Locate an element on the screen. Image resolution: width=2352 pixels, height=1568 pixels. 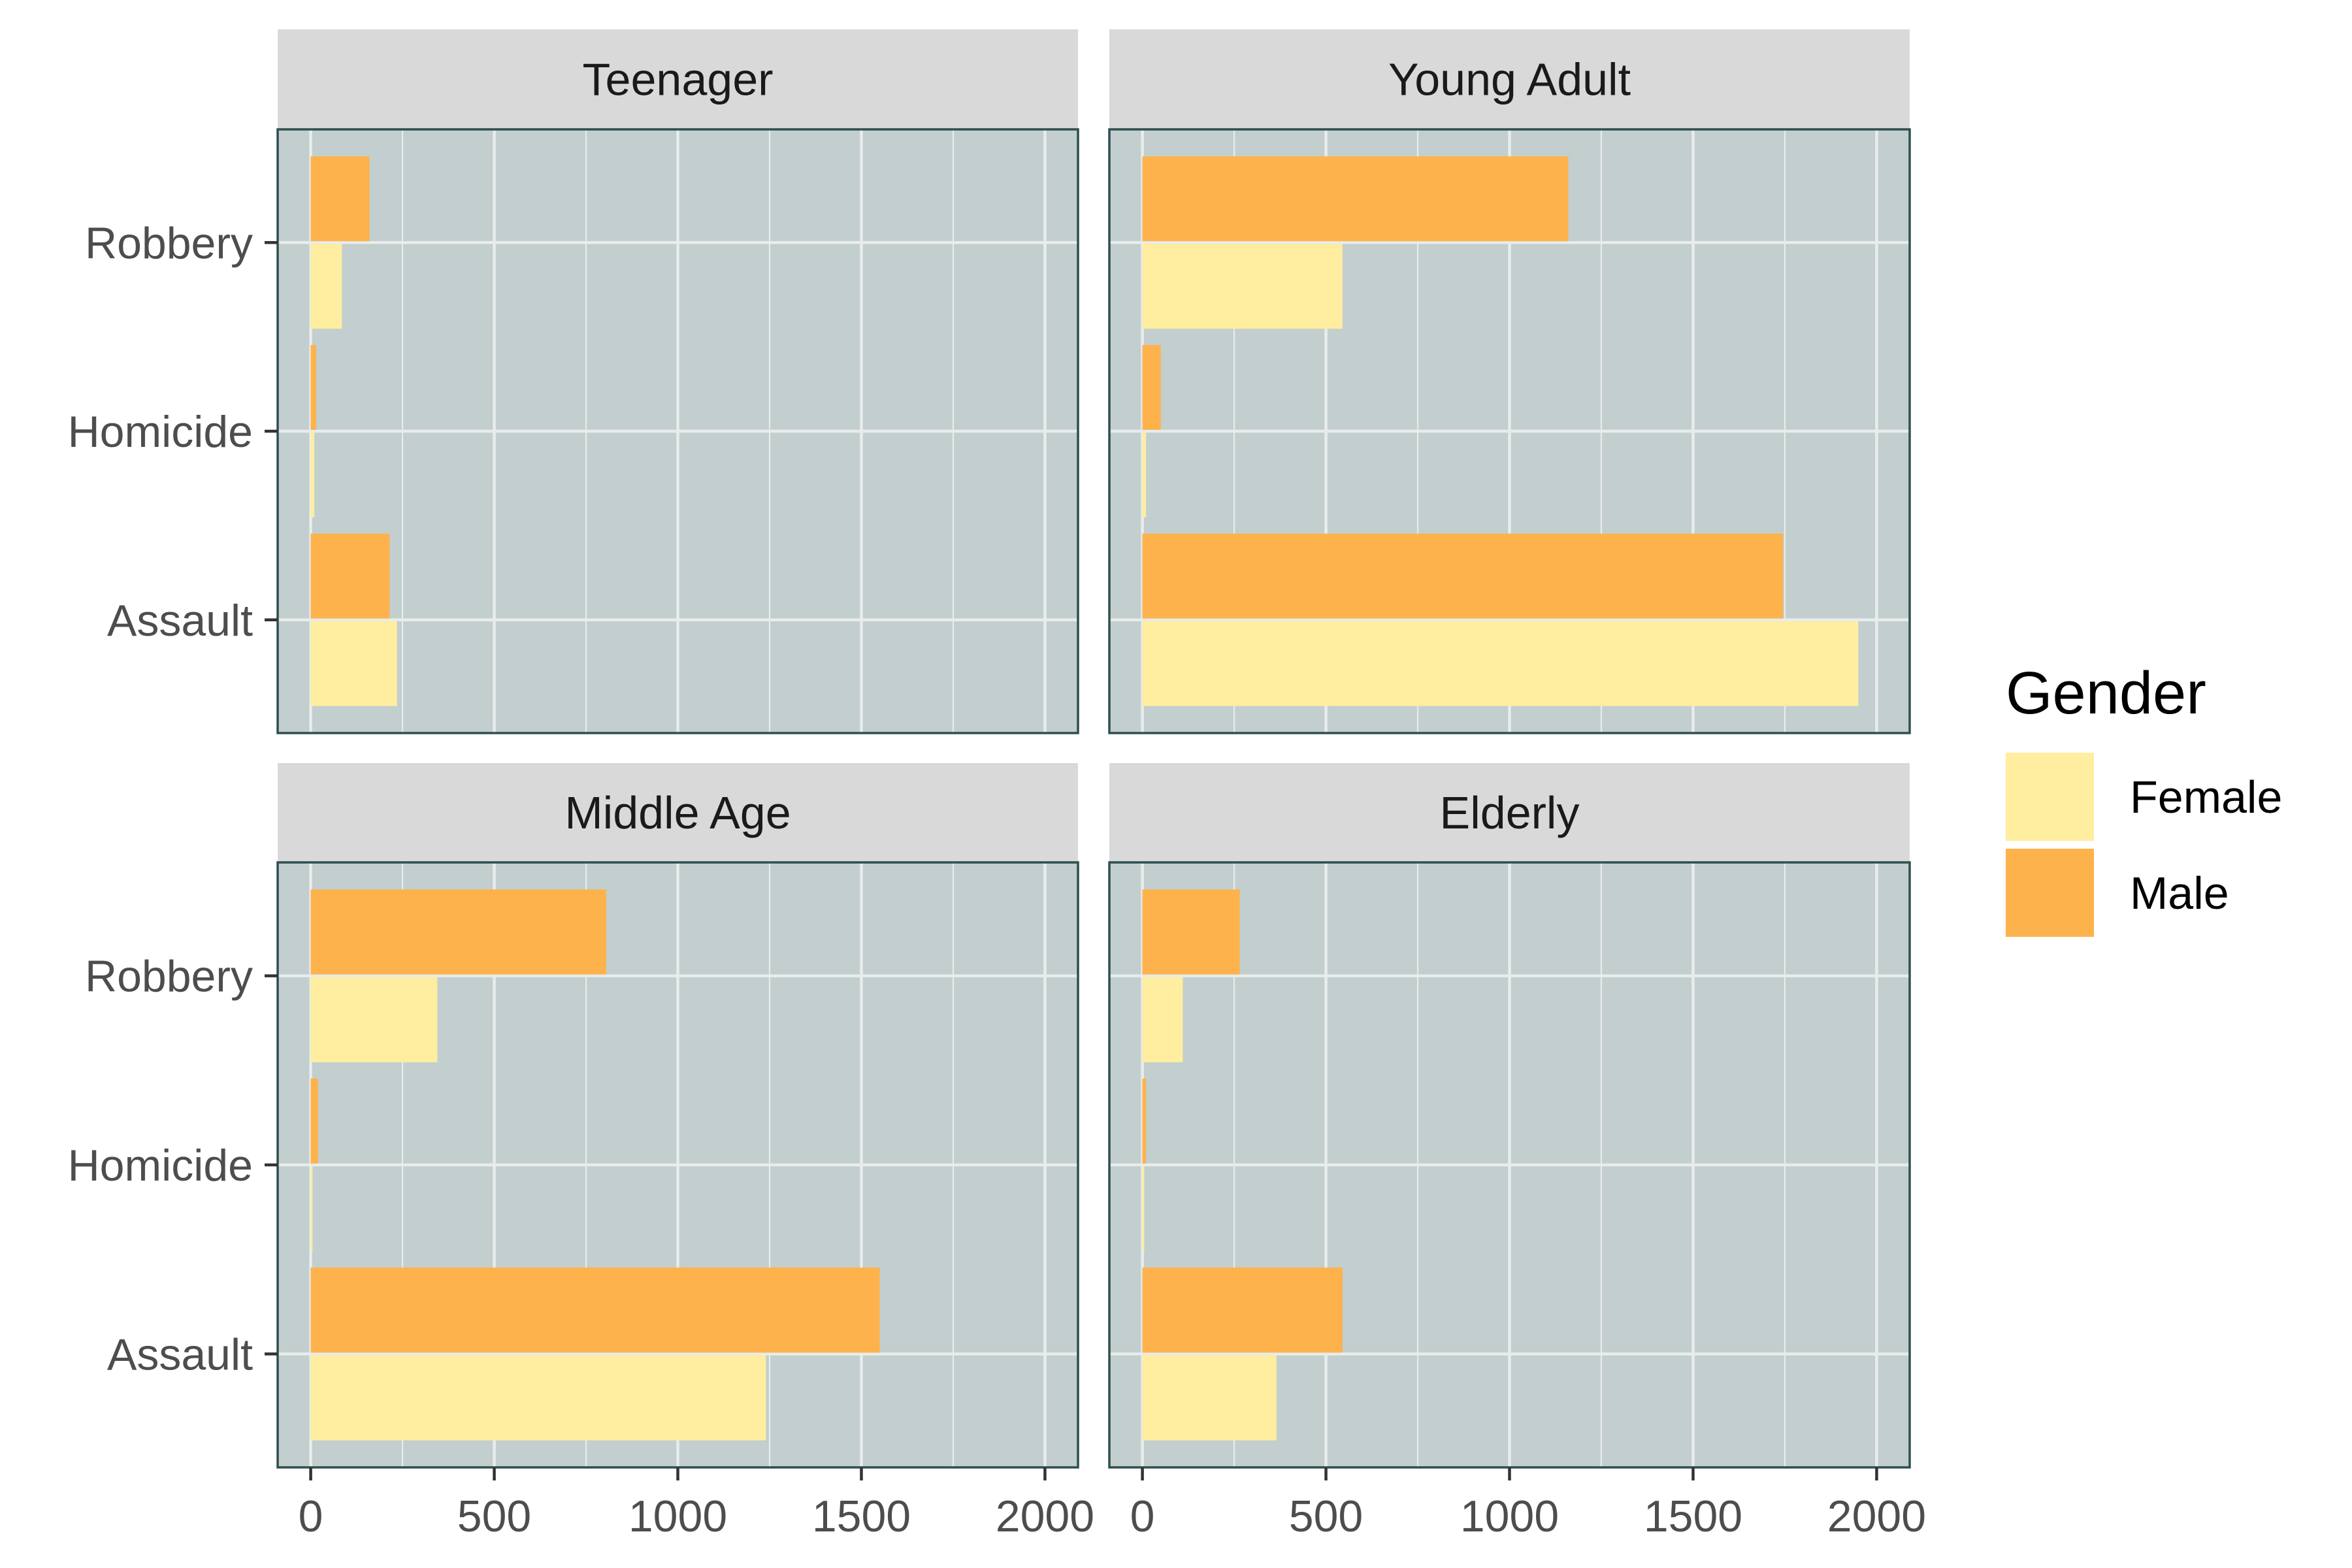
panel-title: Young Adult is located at coordinates (1509, 79).